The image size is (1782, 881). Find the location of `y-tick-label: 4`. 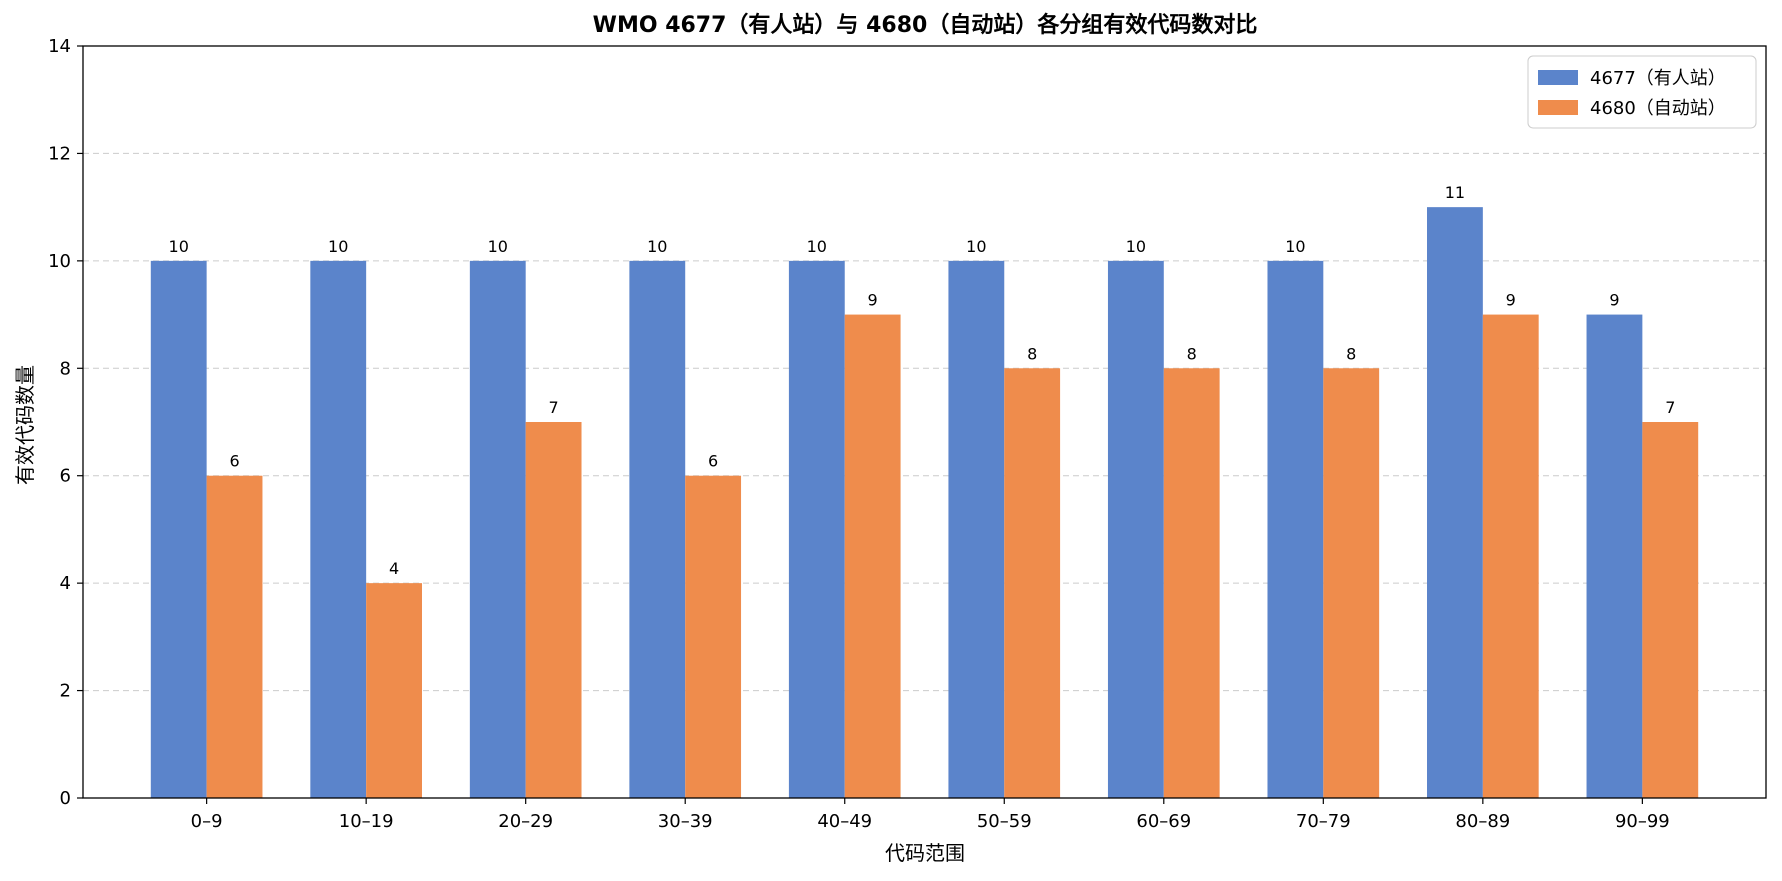

y-tick-label: 4 is located at coordinates (65, 583).